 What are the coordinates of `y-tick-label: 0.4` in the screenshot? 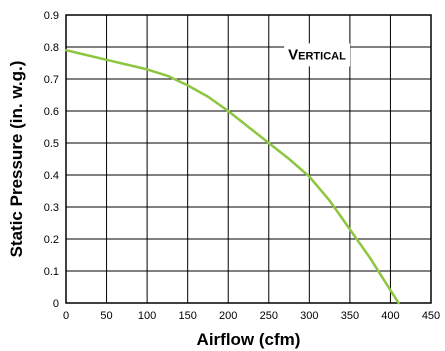 It's located at (51, 176).